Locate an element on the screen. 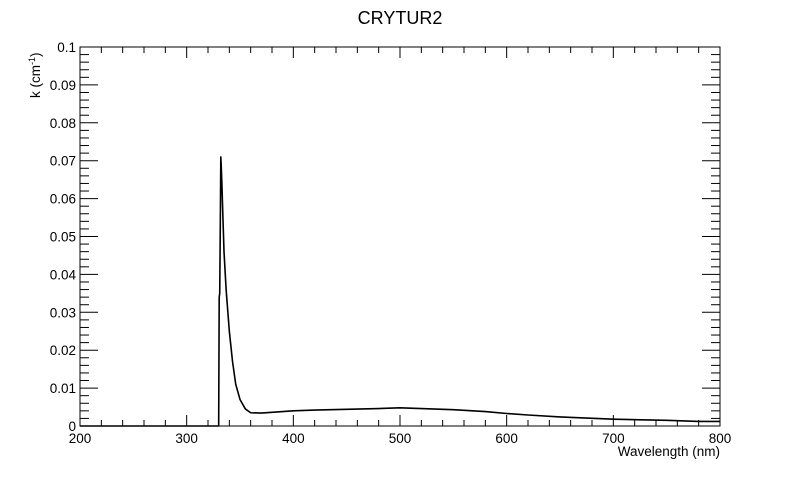 The image size is (800, 479). y-axis-title-superscript: -1 is located at coordinates (32, 61).